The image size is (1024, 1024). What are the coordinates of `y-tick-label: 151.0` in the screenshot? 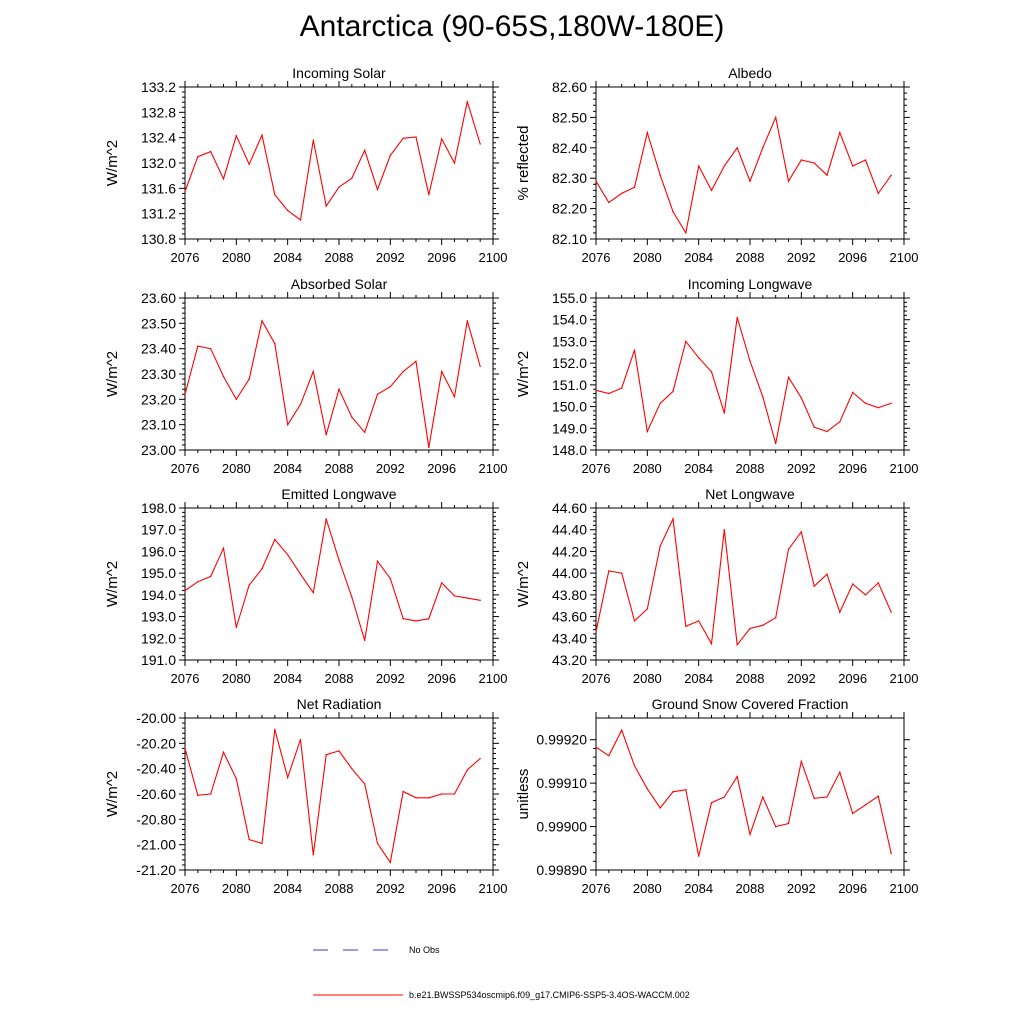 It's located at (569, 385).